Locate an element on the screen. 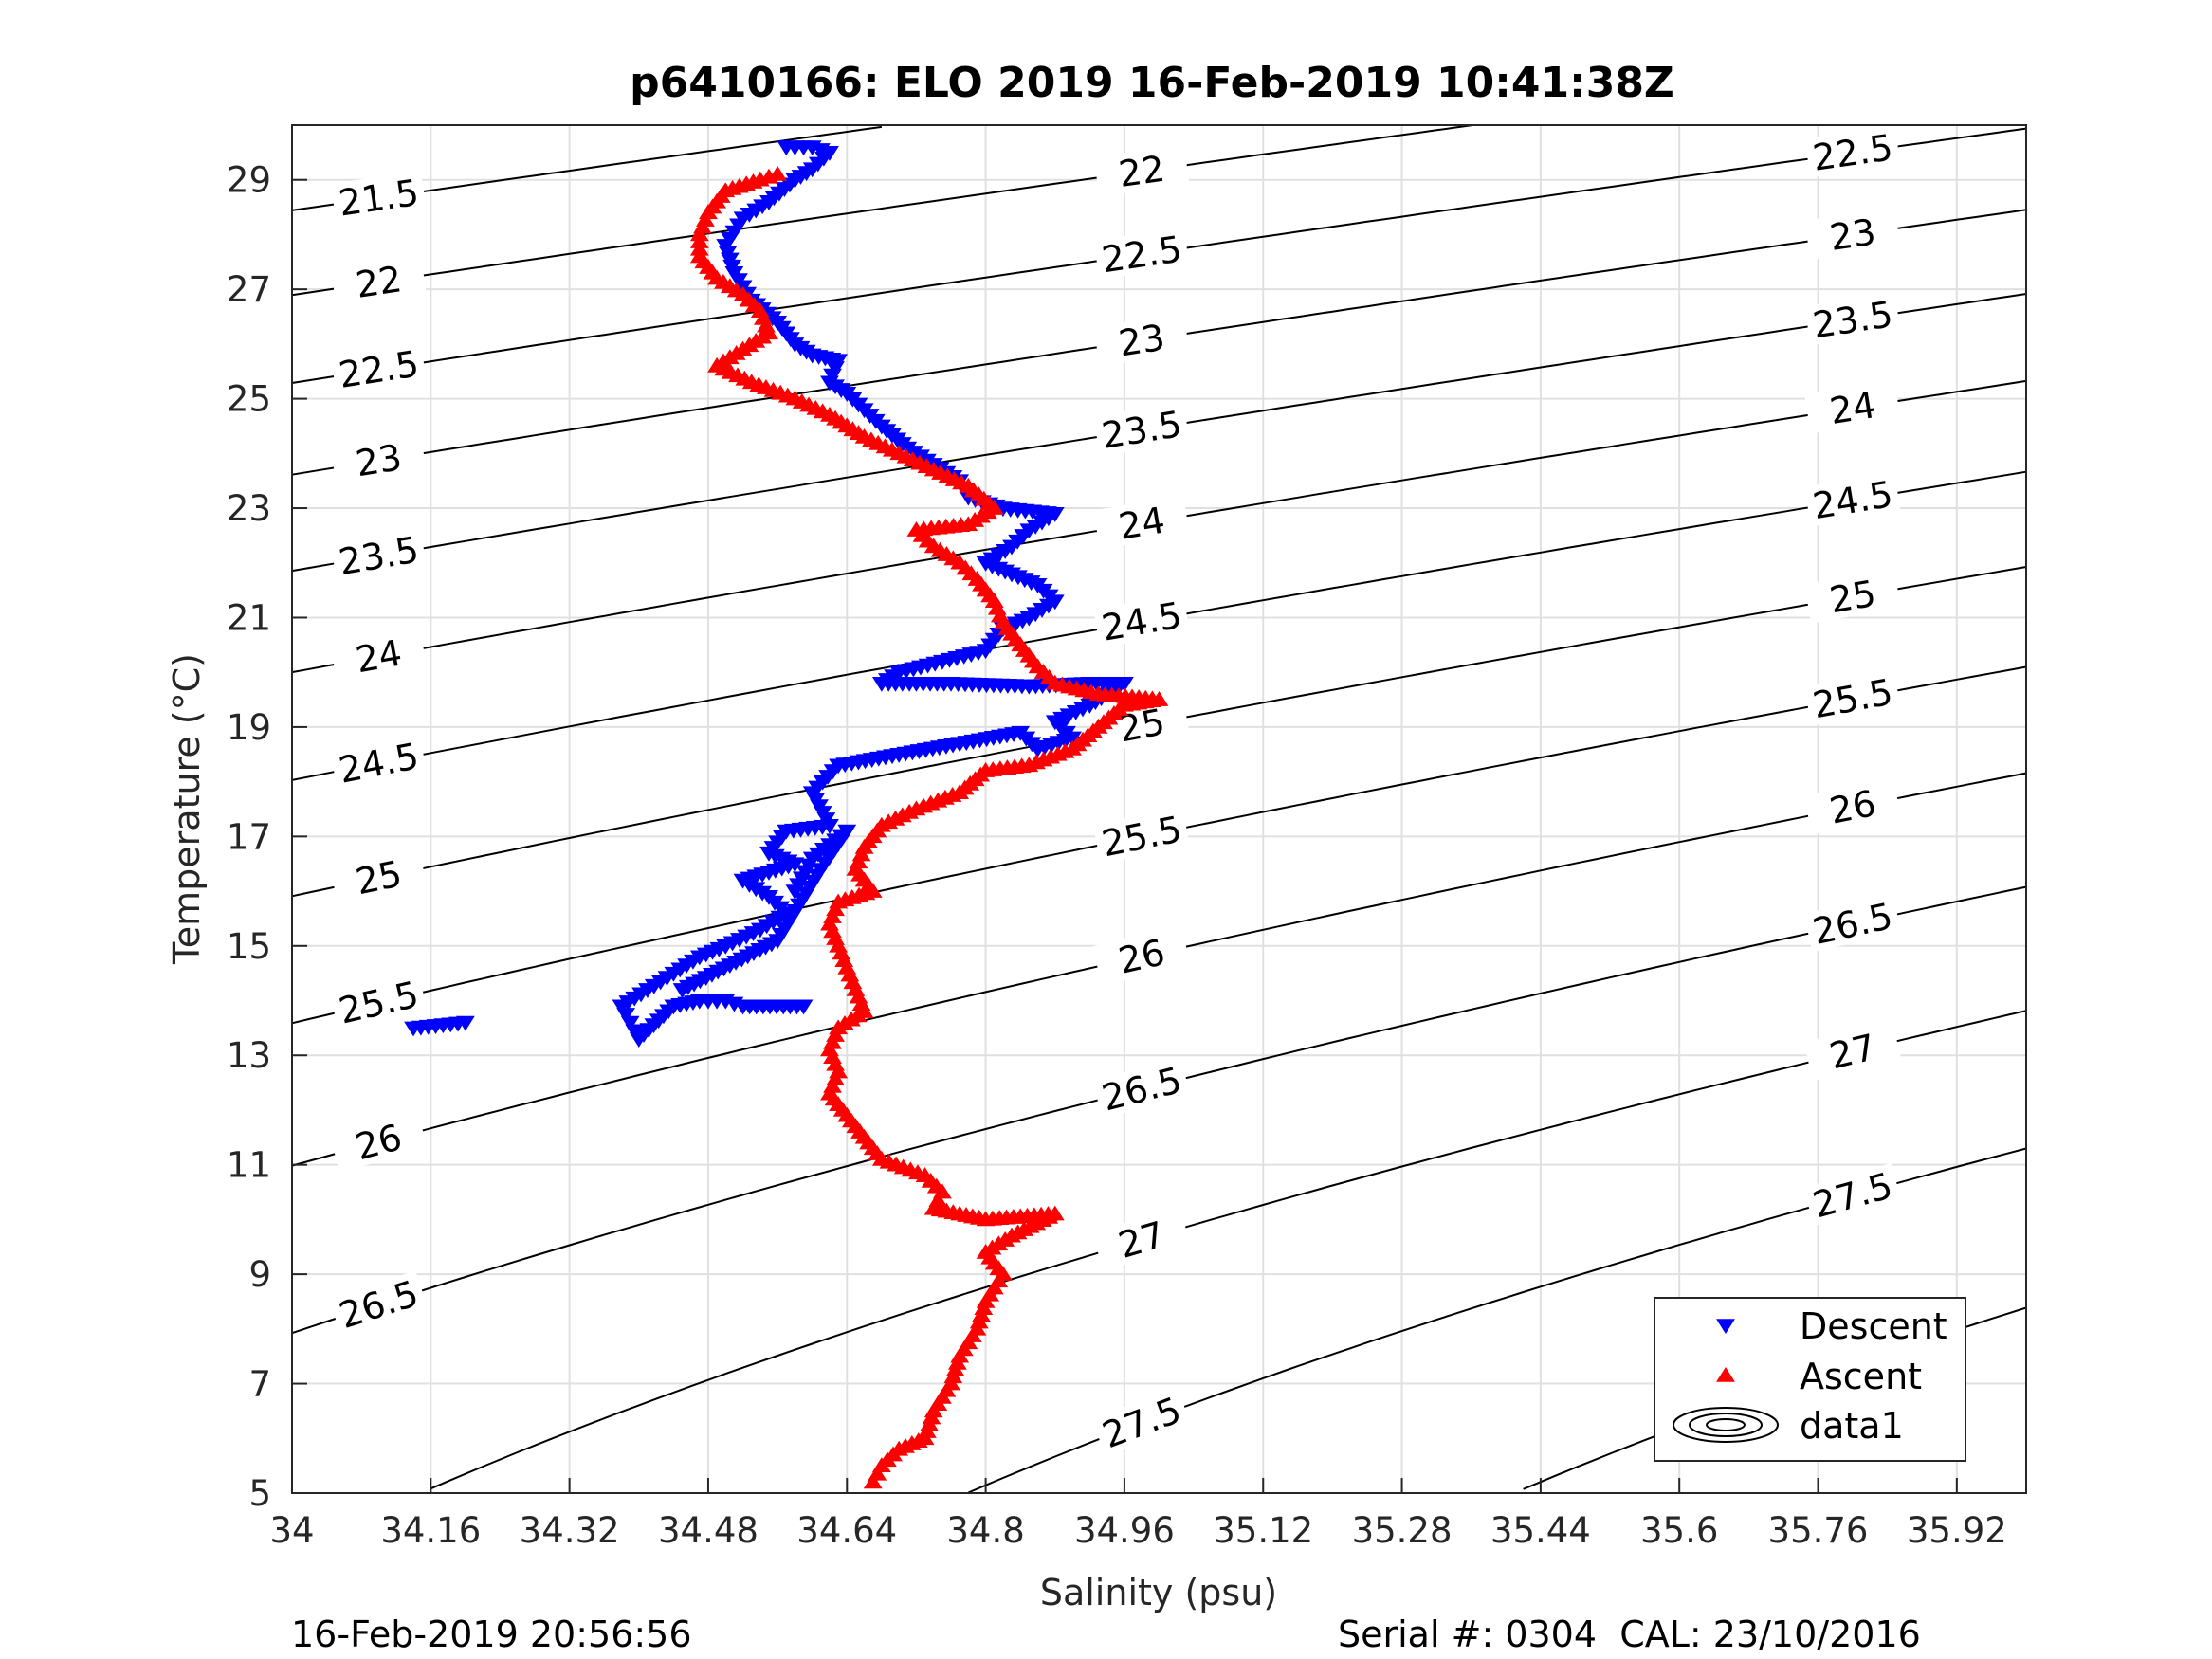 Image resolution: width=2212 pixels, height=1659 pixels. y-tick-label: 29 is located at coordinates (249, 180).